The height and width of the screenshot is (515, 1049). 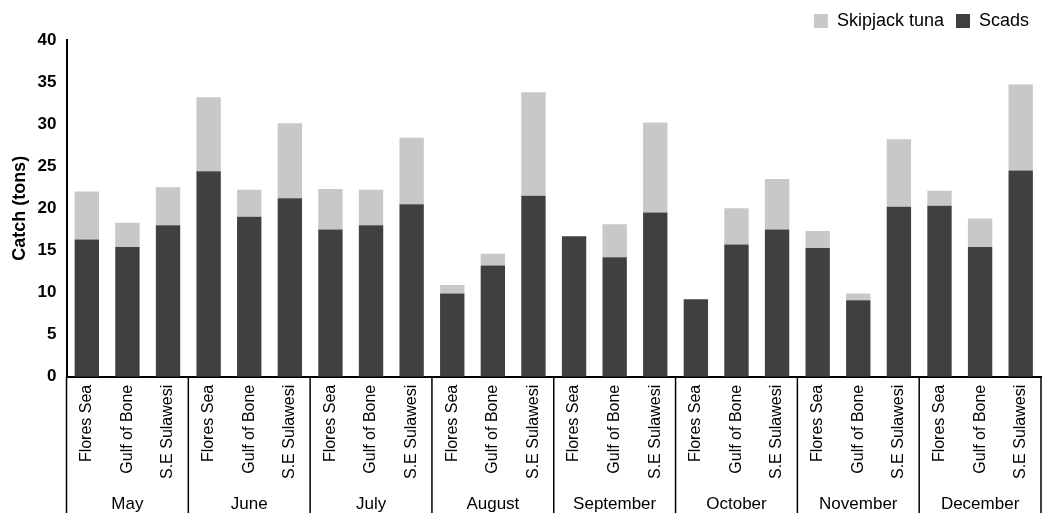 What do you see at coordinates (737, 504) in the screenshot?
I see `text: October` at bounding box center [737, 504].